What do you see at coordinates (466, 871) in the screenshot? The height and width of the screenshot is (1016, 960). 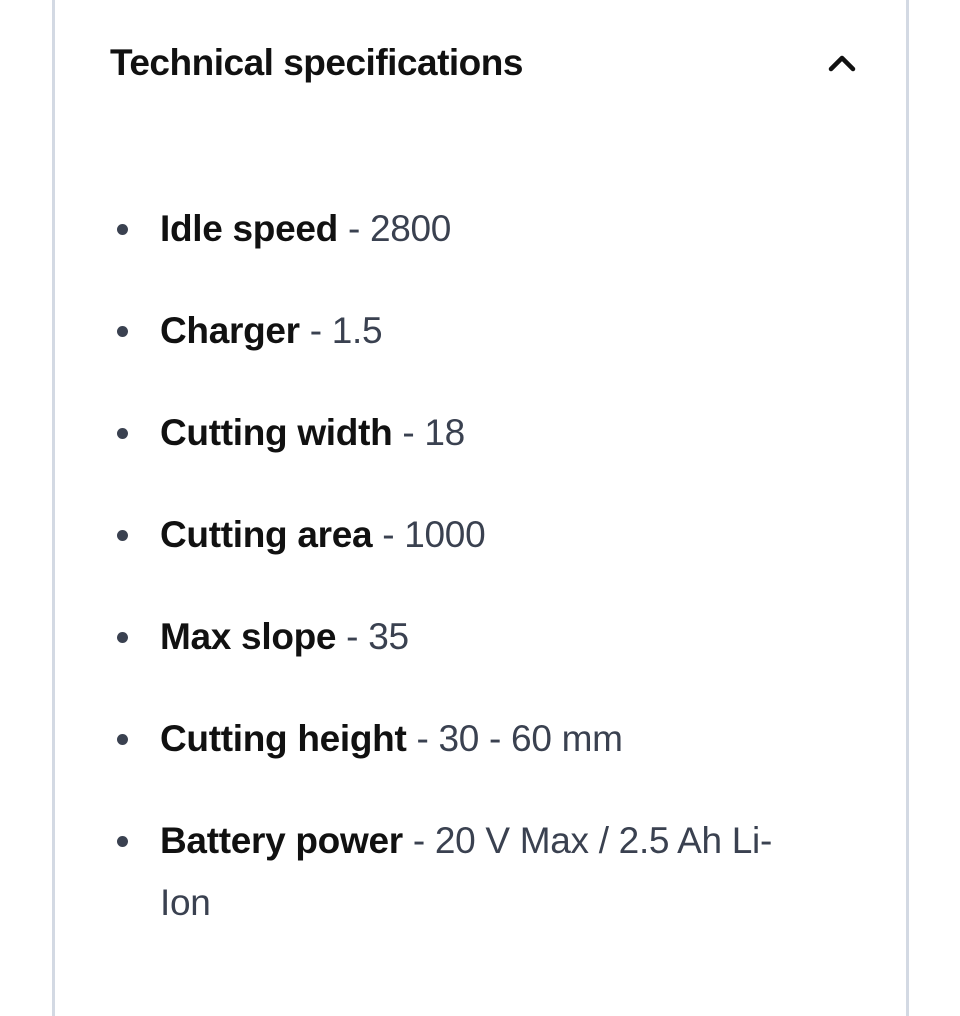 I see `spec-value: 20 V Max / 2.5 Ah Li-Ion` at bounding box center [466, 871].